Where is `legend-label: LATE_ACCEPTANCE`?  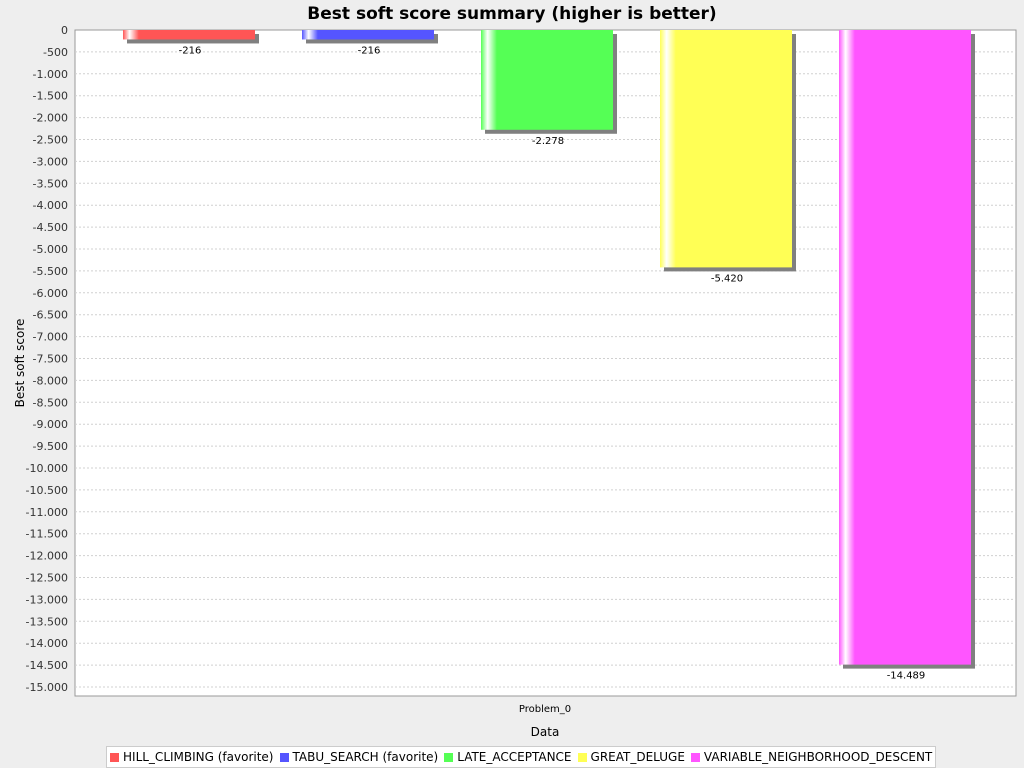
legend-label: LATE_ACCEPTANCE is located at coordinates (514, 757).